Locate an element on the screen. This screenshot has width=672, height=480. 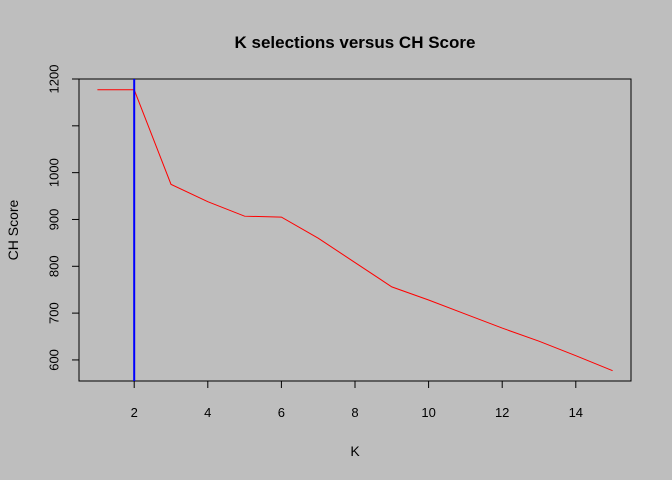
x-tick-label: 6 is located at coordinates (281, 412).